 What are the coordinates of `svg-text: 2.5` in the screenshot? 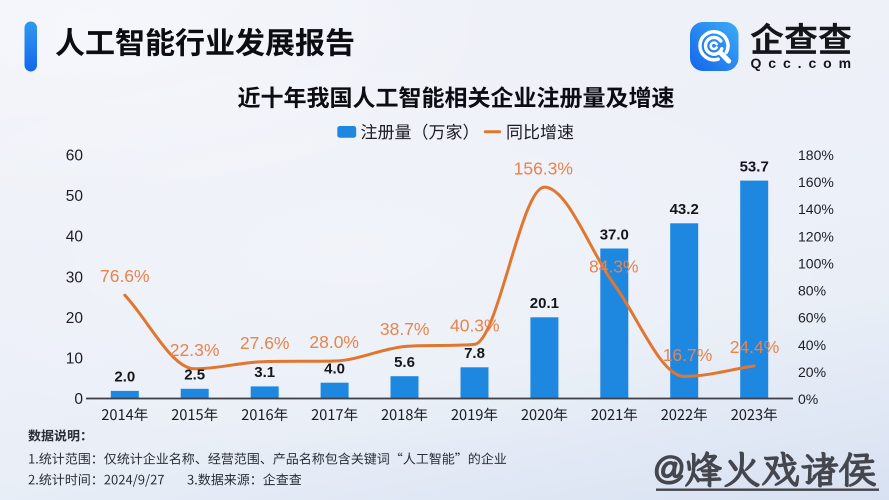 It's located at (194, 375).